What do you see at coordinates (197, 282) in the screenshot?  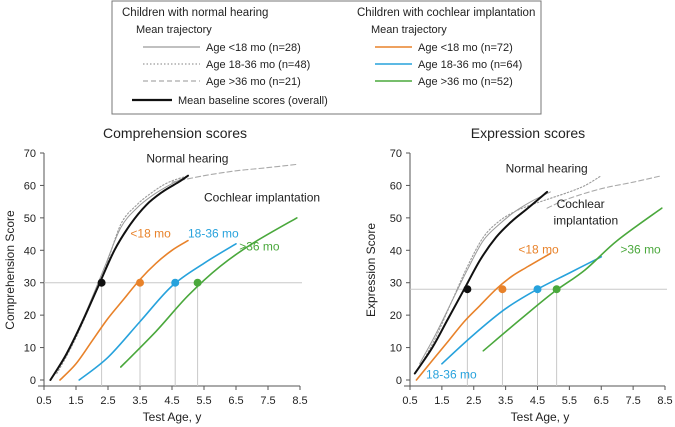 I see `comprehension-marker-ci_gt36` at bounding box center [197, 282].